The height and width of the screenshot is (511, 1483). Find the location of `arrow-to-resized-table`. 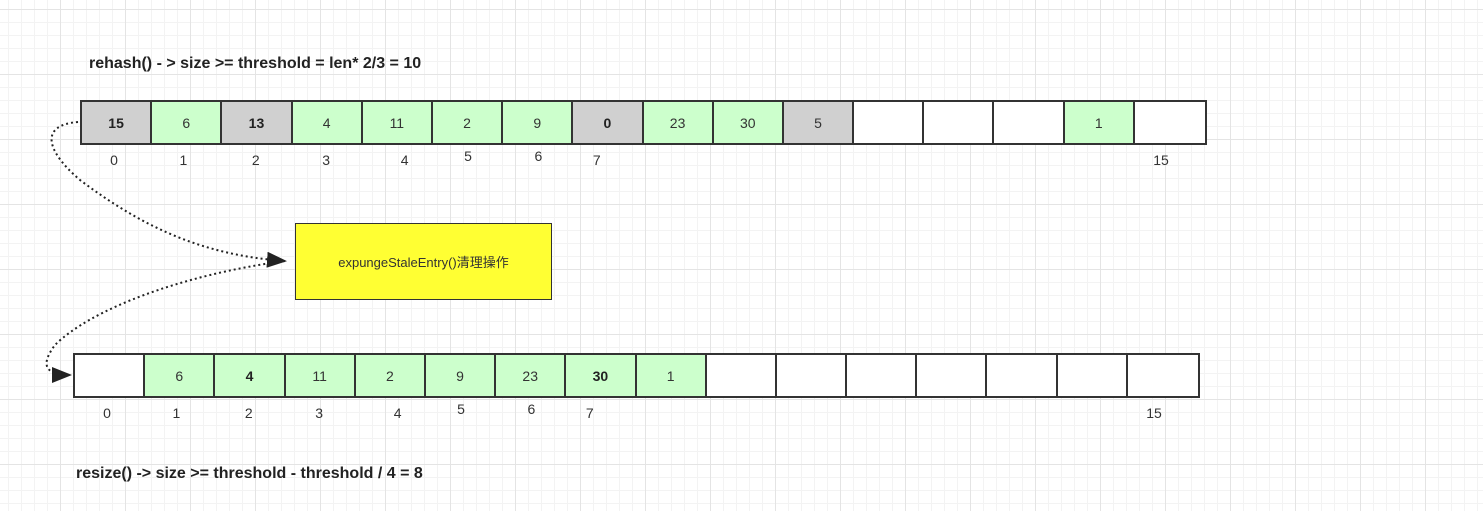

arrow-to-resized-table is located at coordinates (165, 321).